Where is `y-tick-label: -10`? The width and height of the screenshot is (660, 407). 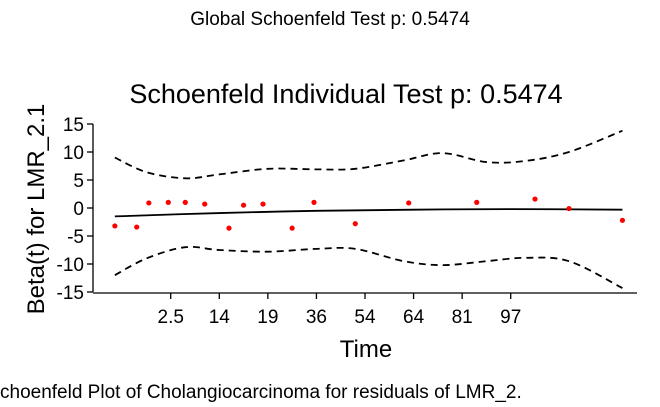 y-tick-label: -10 is located at coordinates (70, 265).